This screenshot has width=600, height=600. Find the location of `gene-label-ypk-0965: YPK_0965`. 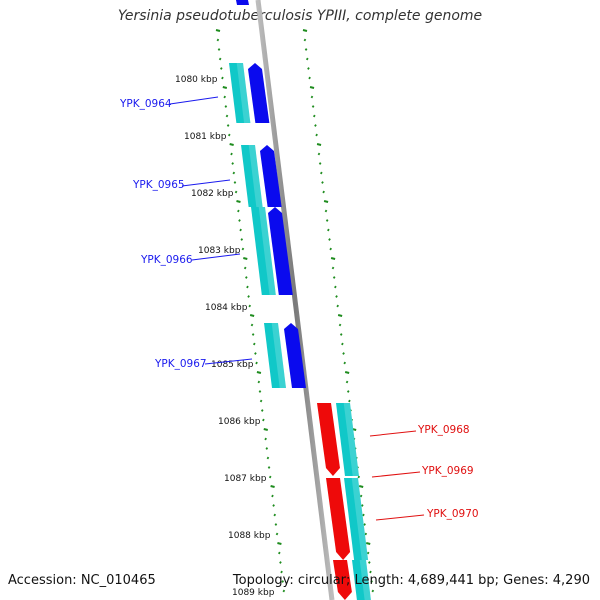

gene-label-ypk-0965: YPK_0965 is located at coordinates (158, 185).